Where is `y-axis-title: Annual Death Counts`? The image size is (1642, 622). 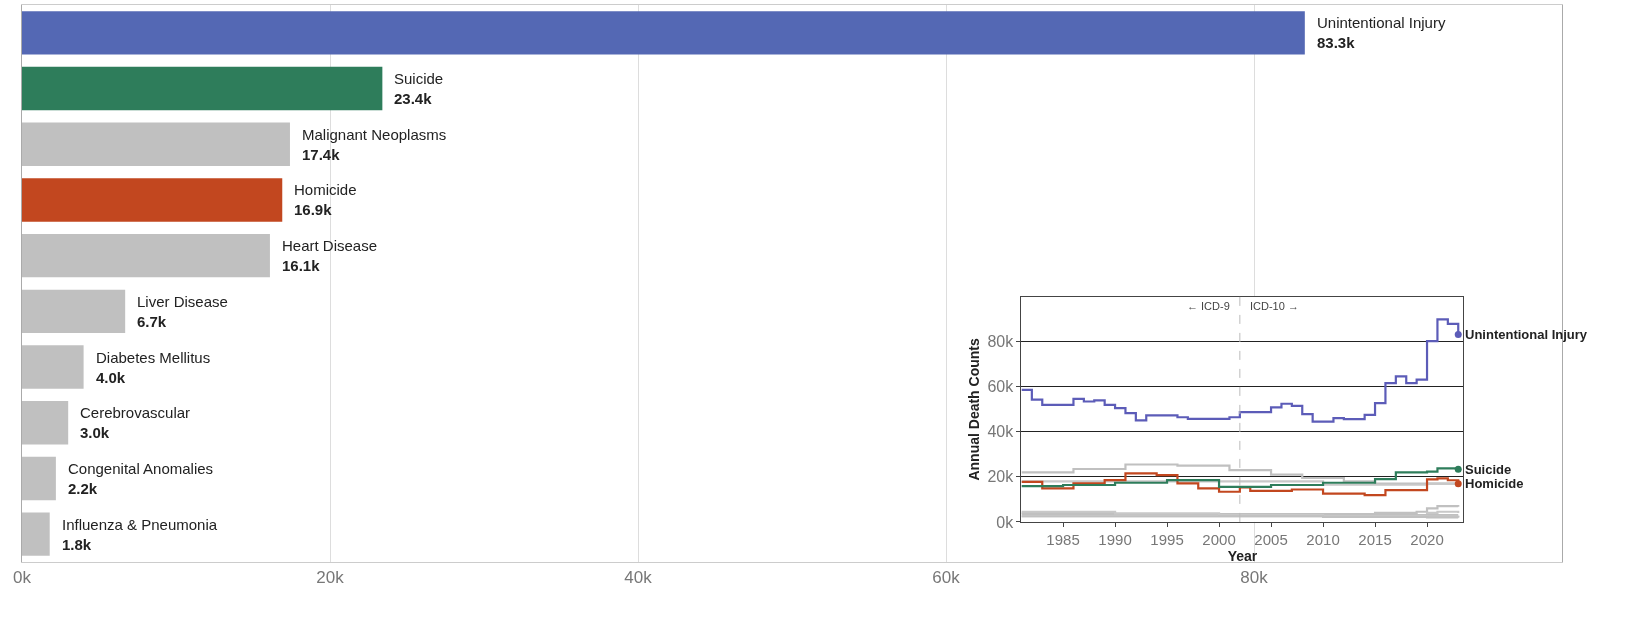
y-axis-title: Annual Death Counts is located at coordinates (974, 409).